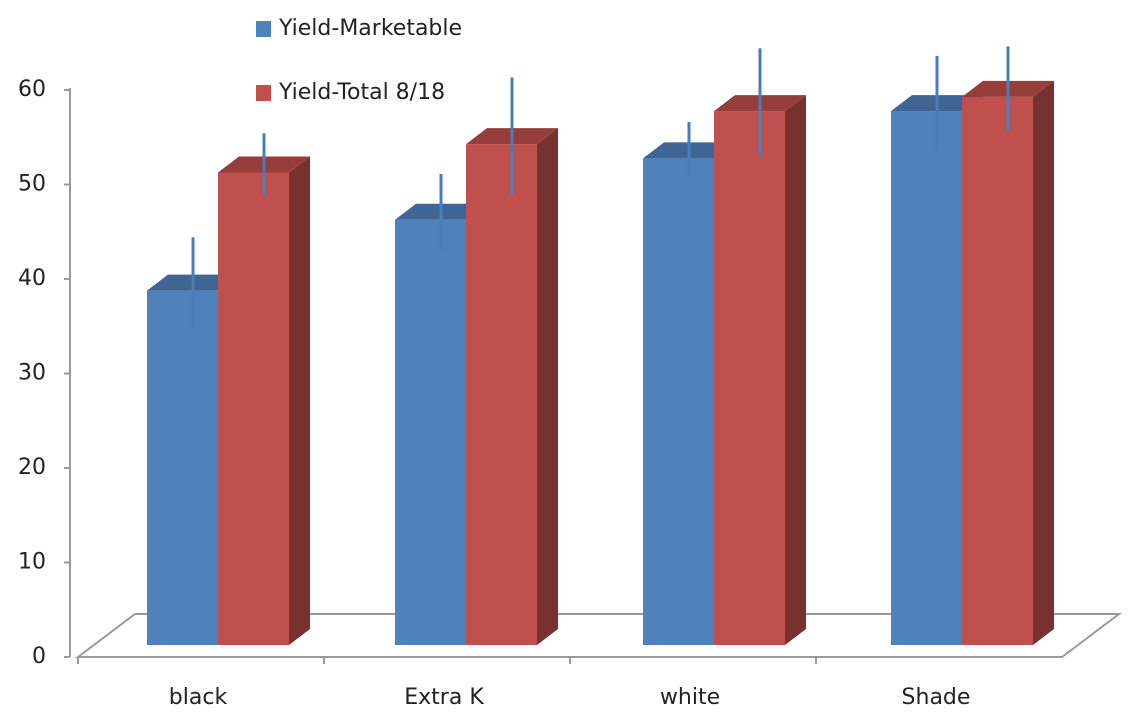 This screenshot has height=721, width=1134. I want to click on x-tick-label: Shade, so click(936, 697).